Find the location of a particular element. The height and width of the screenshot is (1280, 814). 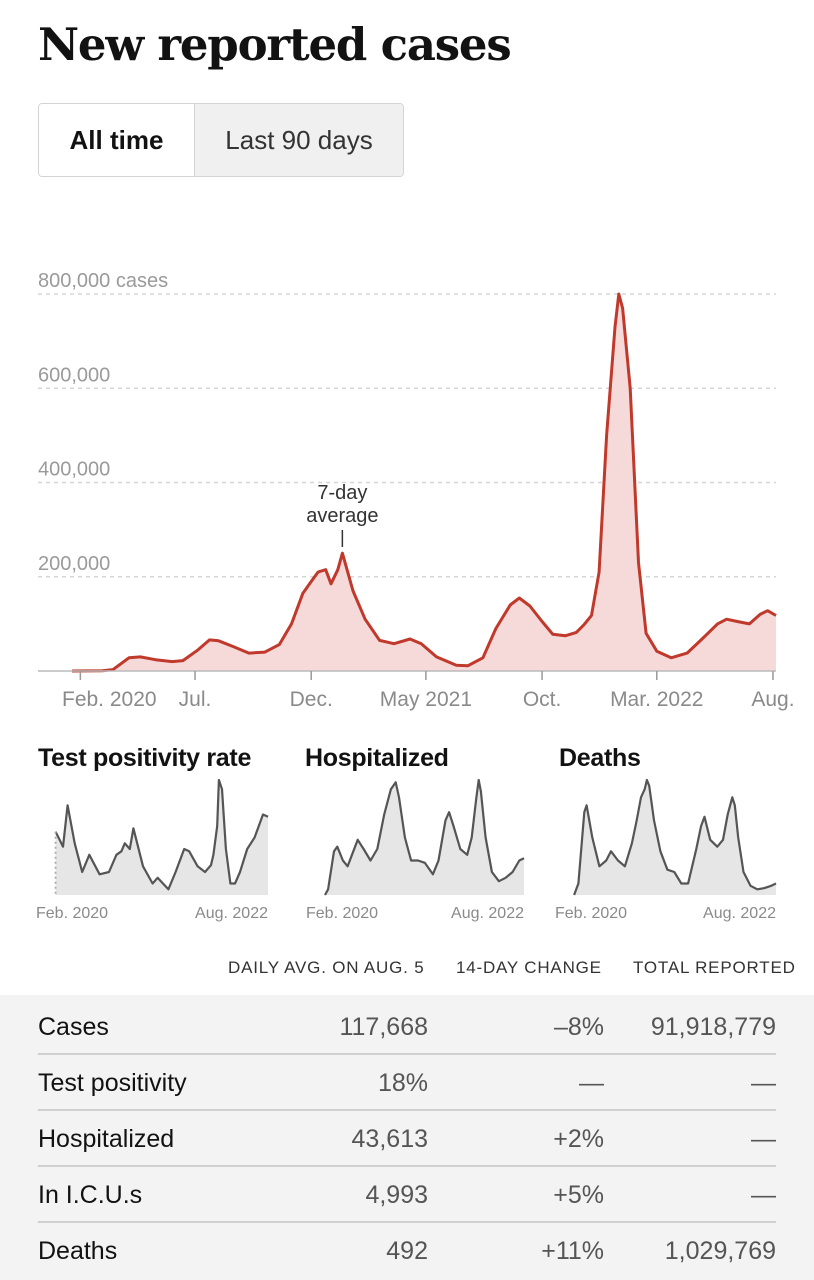

table-row: In I.C.U.s 4,993 +5% — is located at coordinates (407, 1195).